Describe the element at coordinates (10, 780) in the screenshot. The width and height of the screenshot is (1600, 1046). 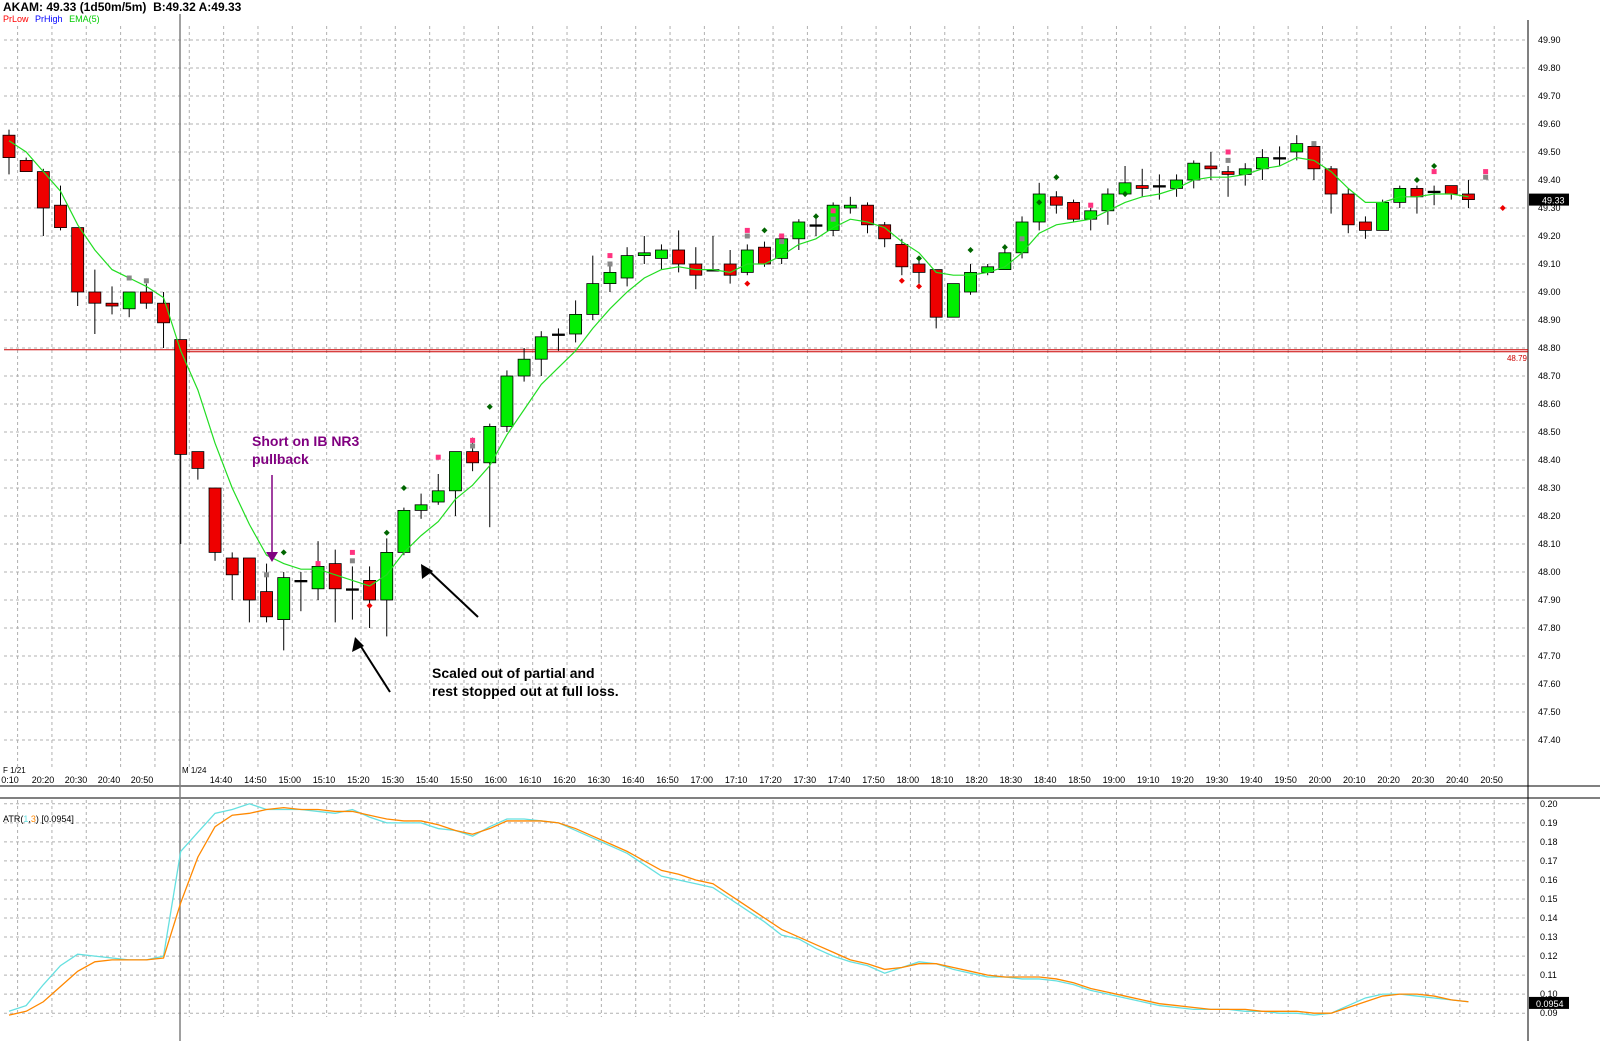
I see `time-axis-label: 0:10` at that location.